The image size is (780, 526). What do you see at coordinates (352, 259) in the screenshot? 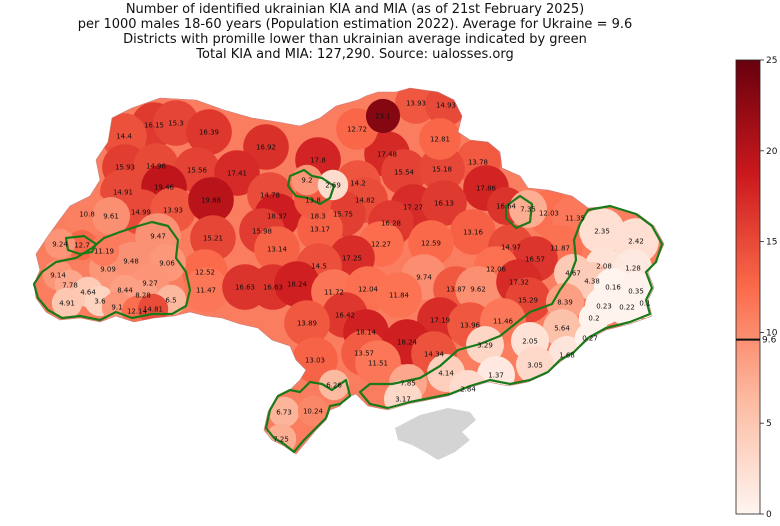
I see `district-value-label: 17.25` at bounding box center [352, 259].